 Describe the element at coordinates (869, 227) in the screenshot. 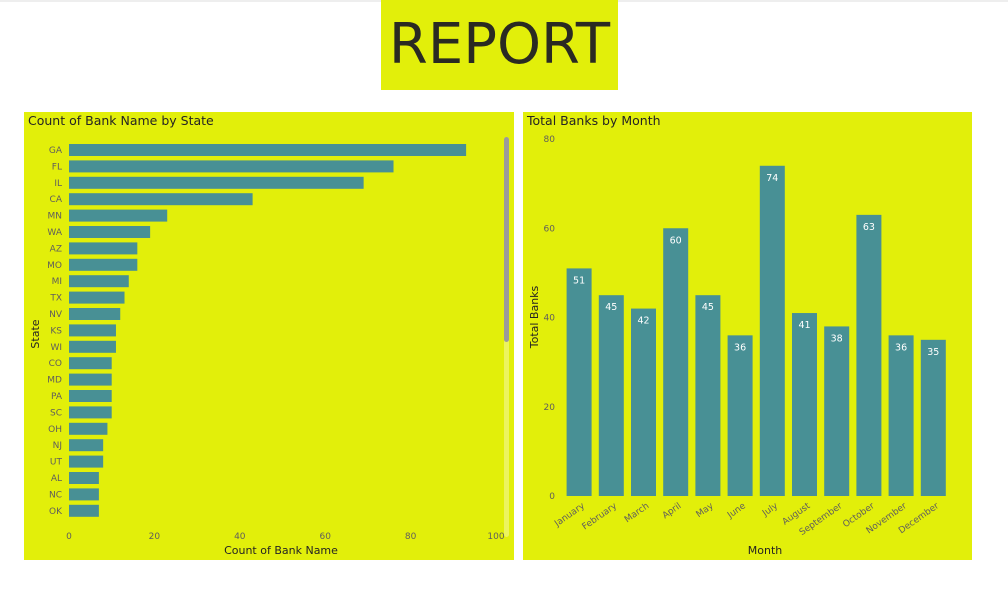

I see `data-label: 63` at that location.